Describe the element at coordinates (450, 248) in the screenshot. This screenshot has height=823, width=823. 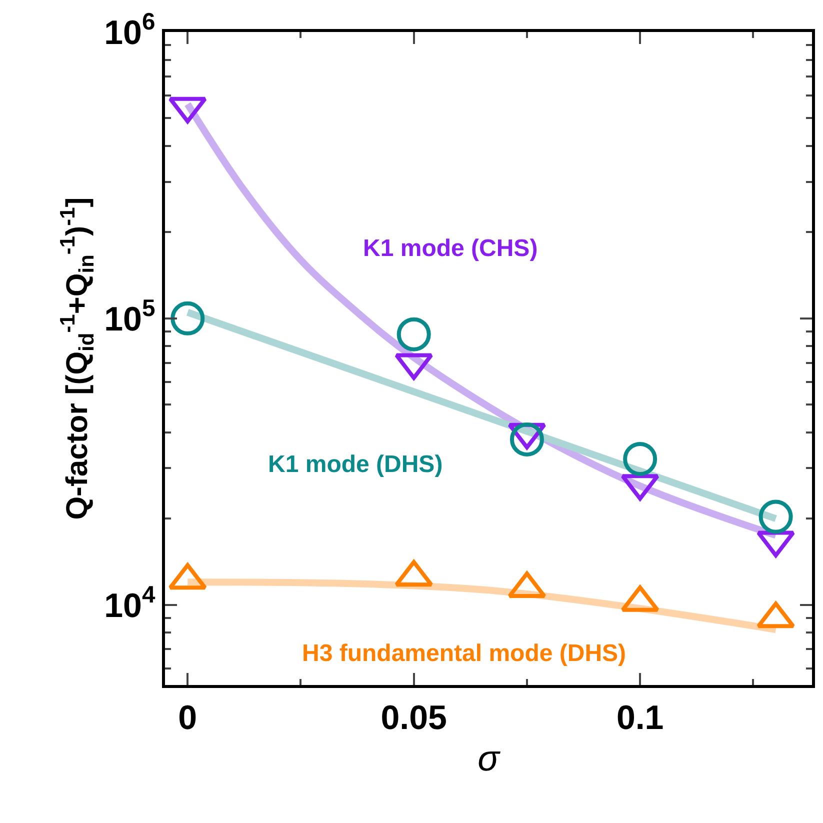
I see `text: K1 mode (CHS)` at that location.